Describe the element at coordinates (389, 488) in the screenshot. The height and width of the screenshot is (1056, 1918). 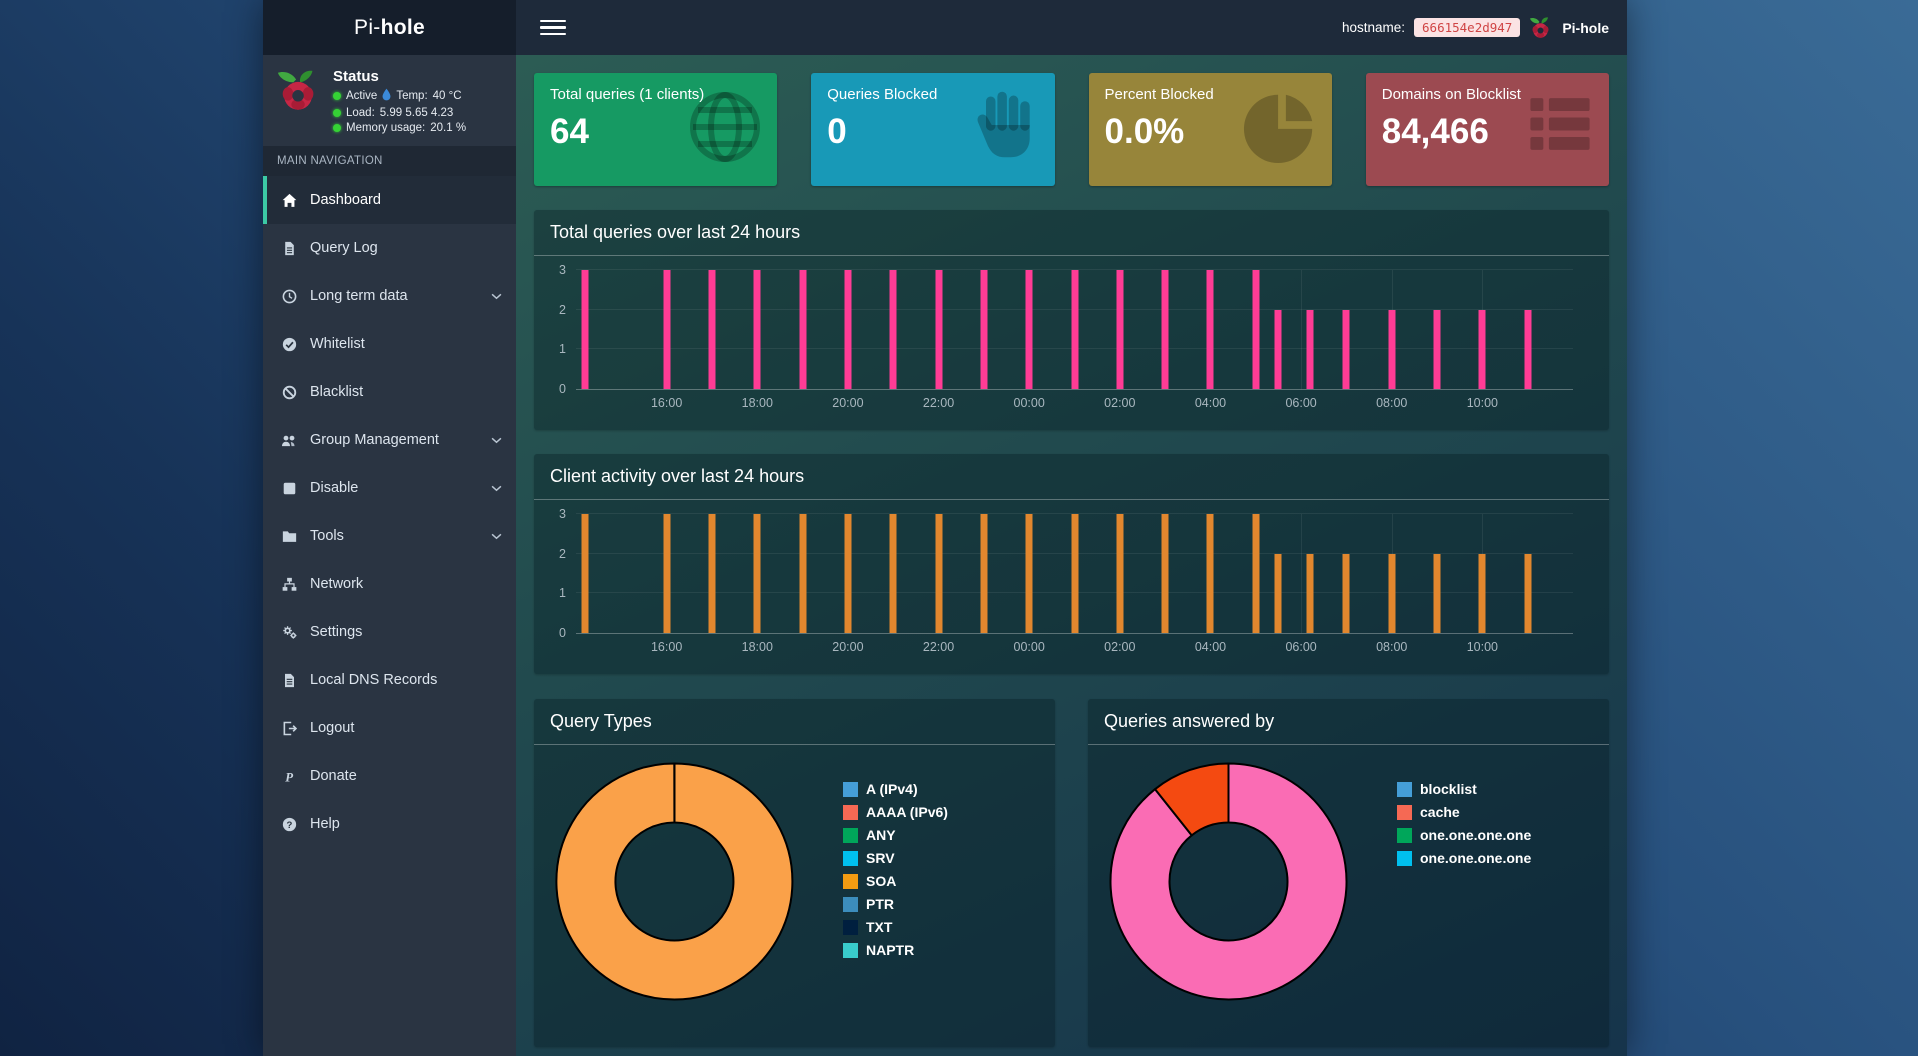
I see `sidebar-item-disable: Disable` at that location.